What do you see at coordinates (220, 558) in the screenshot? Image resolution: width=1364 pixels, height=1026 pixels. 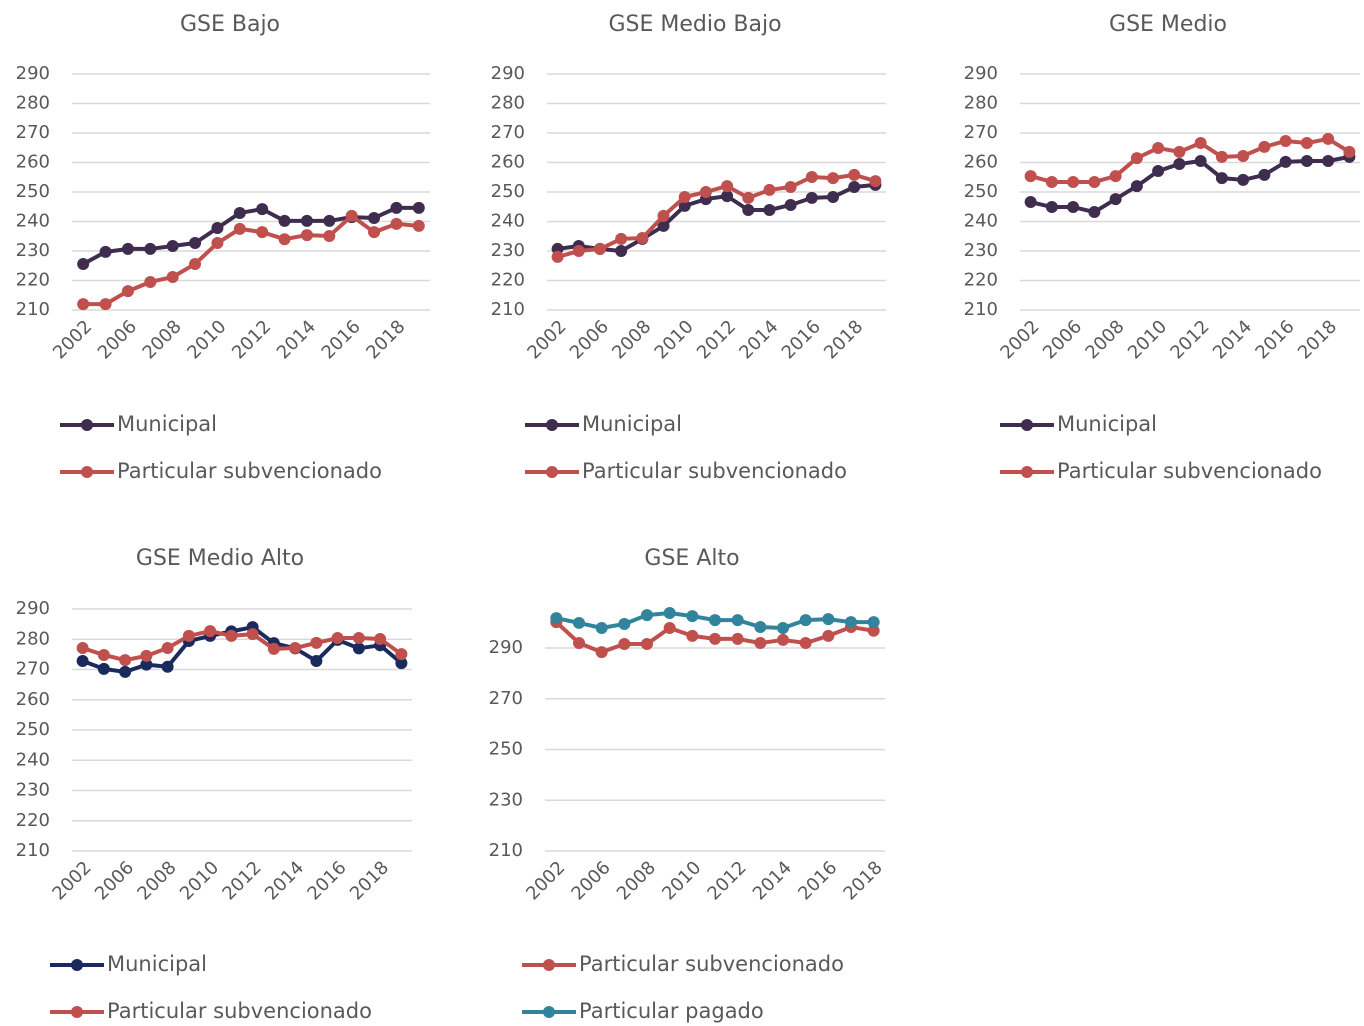 I see `chart-title: GSE Medio Alto` at bounding box center [220, 558].